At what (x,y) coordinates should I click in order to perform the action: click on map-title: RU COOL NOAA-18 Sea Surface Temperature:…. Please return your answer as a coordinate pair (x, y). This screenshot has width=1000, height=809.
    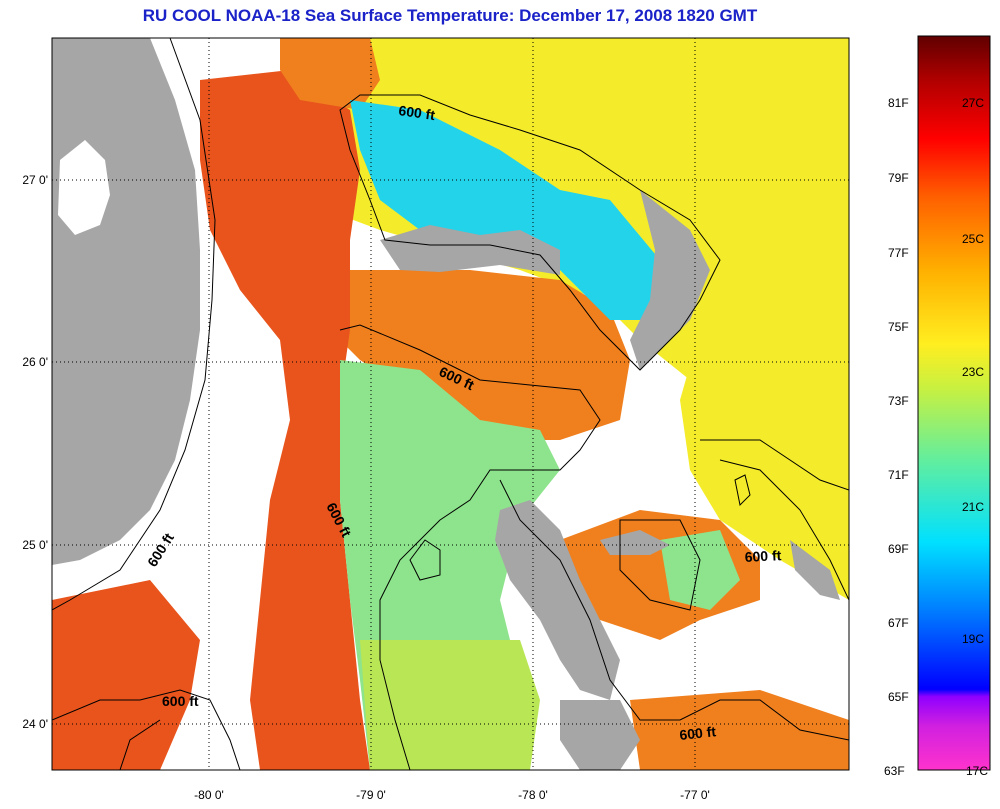
    Looking at the image, I should click on (450, 15).